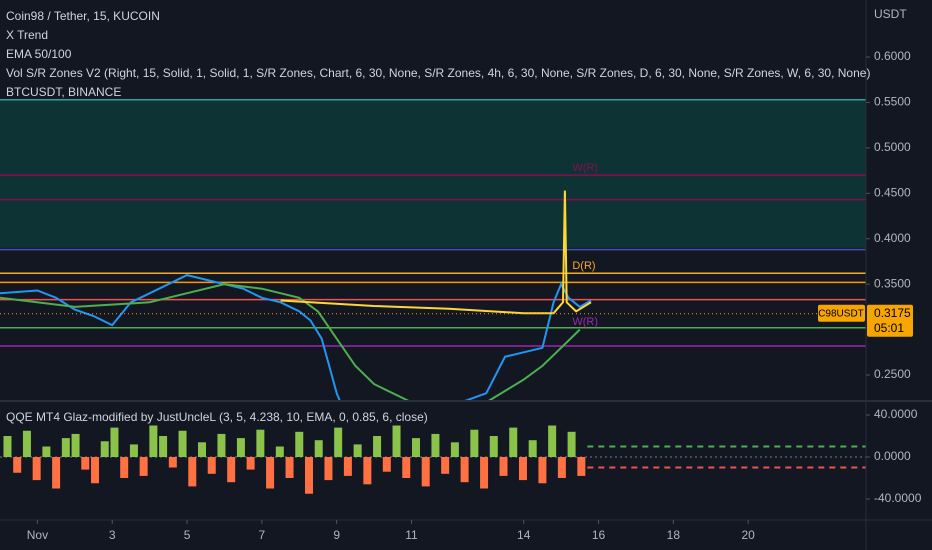 The image size is (932, 550). What do you see at coordinates (599, 535) in the screenshot?
I see `x-tick-label: 16` at bounding box center [599, 535].